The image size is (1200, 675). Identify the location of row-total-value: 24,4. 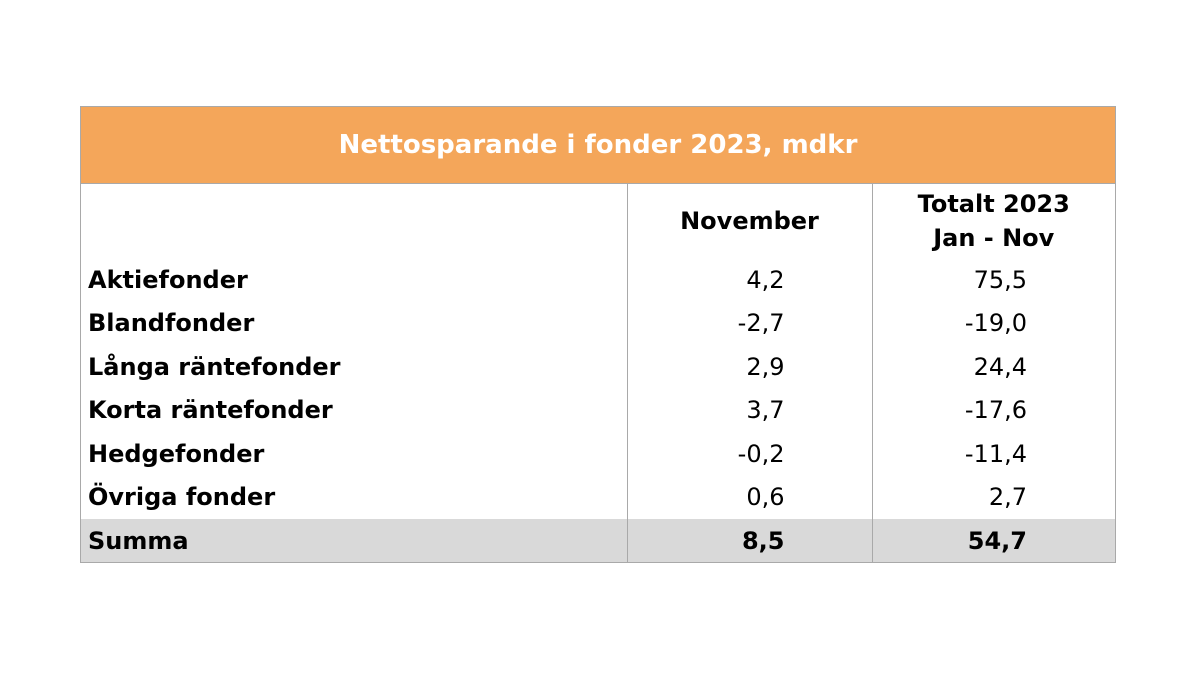
(993, 367).